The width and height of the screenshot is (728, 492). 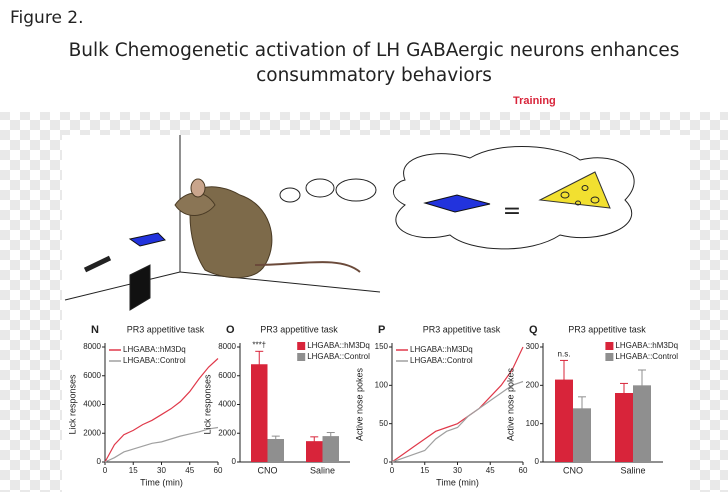 I want to click on annotation: n.s., so click(x=564, y=354).